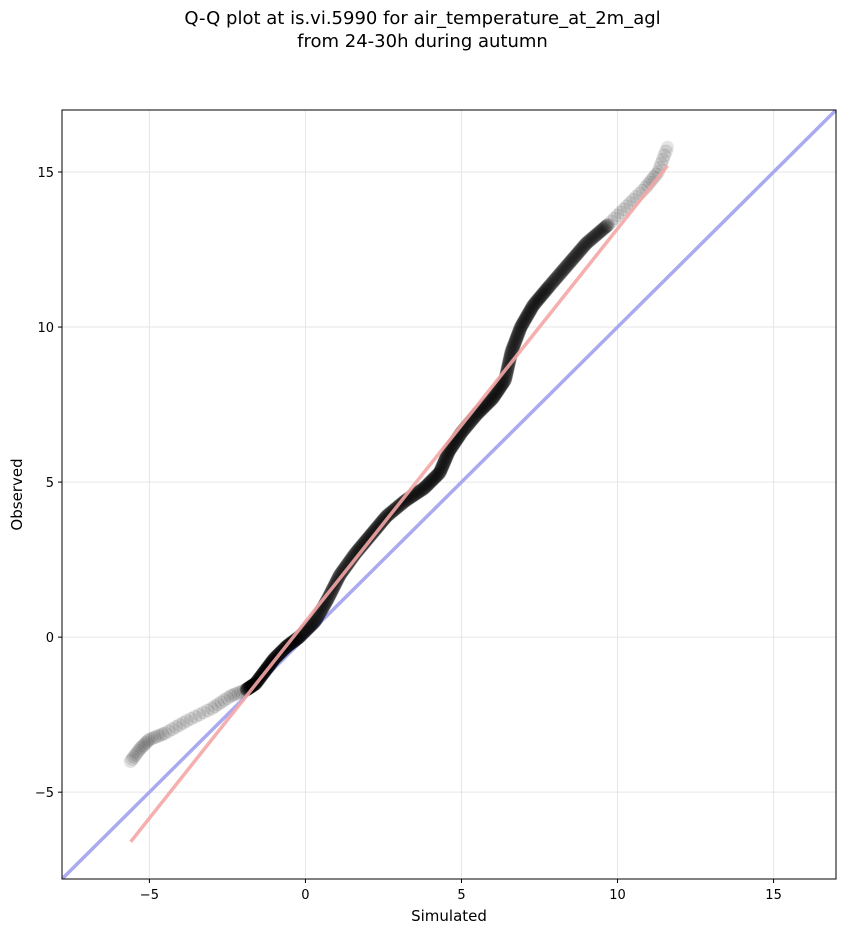 The height and width of the screenshot is (934, 845). What do you see at coordinates (449, 916) in the screenshot?
I see `x-axis-label: Simulated` at bounding box center [449, 916].